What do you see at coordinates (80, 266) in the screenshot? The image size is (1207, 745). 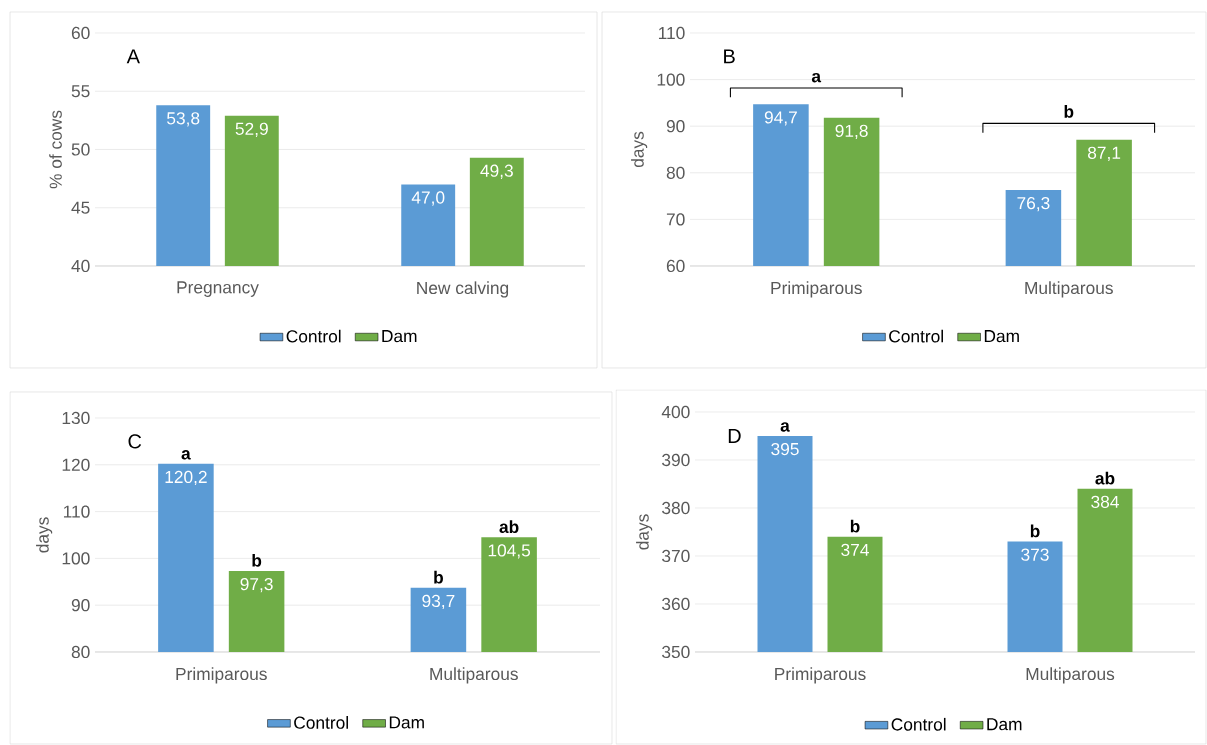 I see `y-tick-label: 40` at bounding box center [80, 266].